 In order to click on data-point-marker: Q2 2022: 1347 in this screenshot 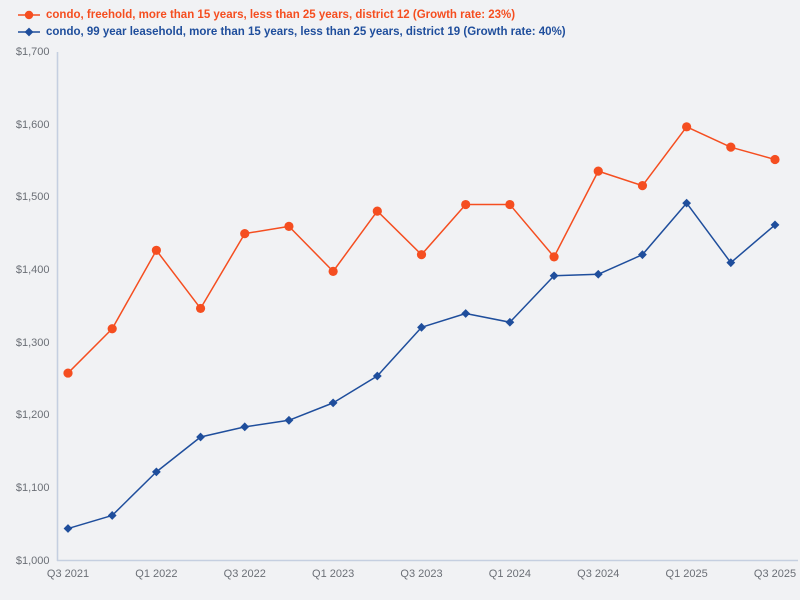, I will do `click(200, 308)`.